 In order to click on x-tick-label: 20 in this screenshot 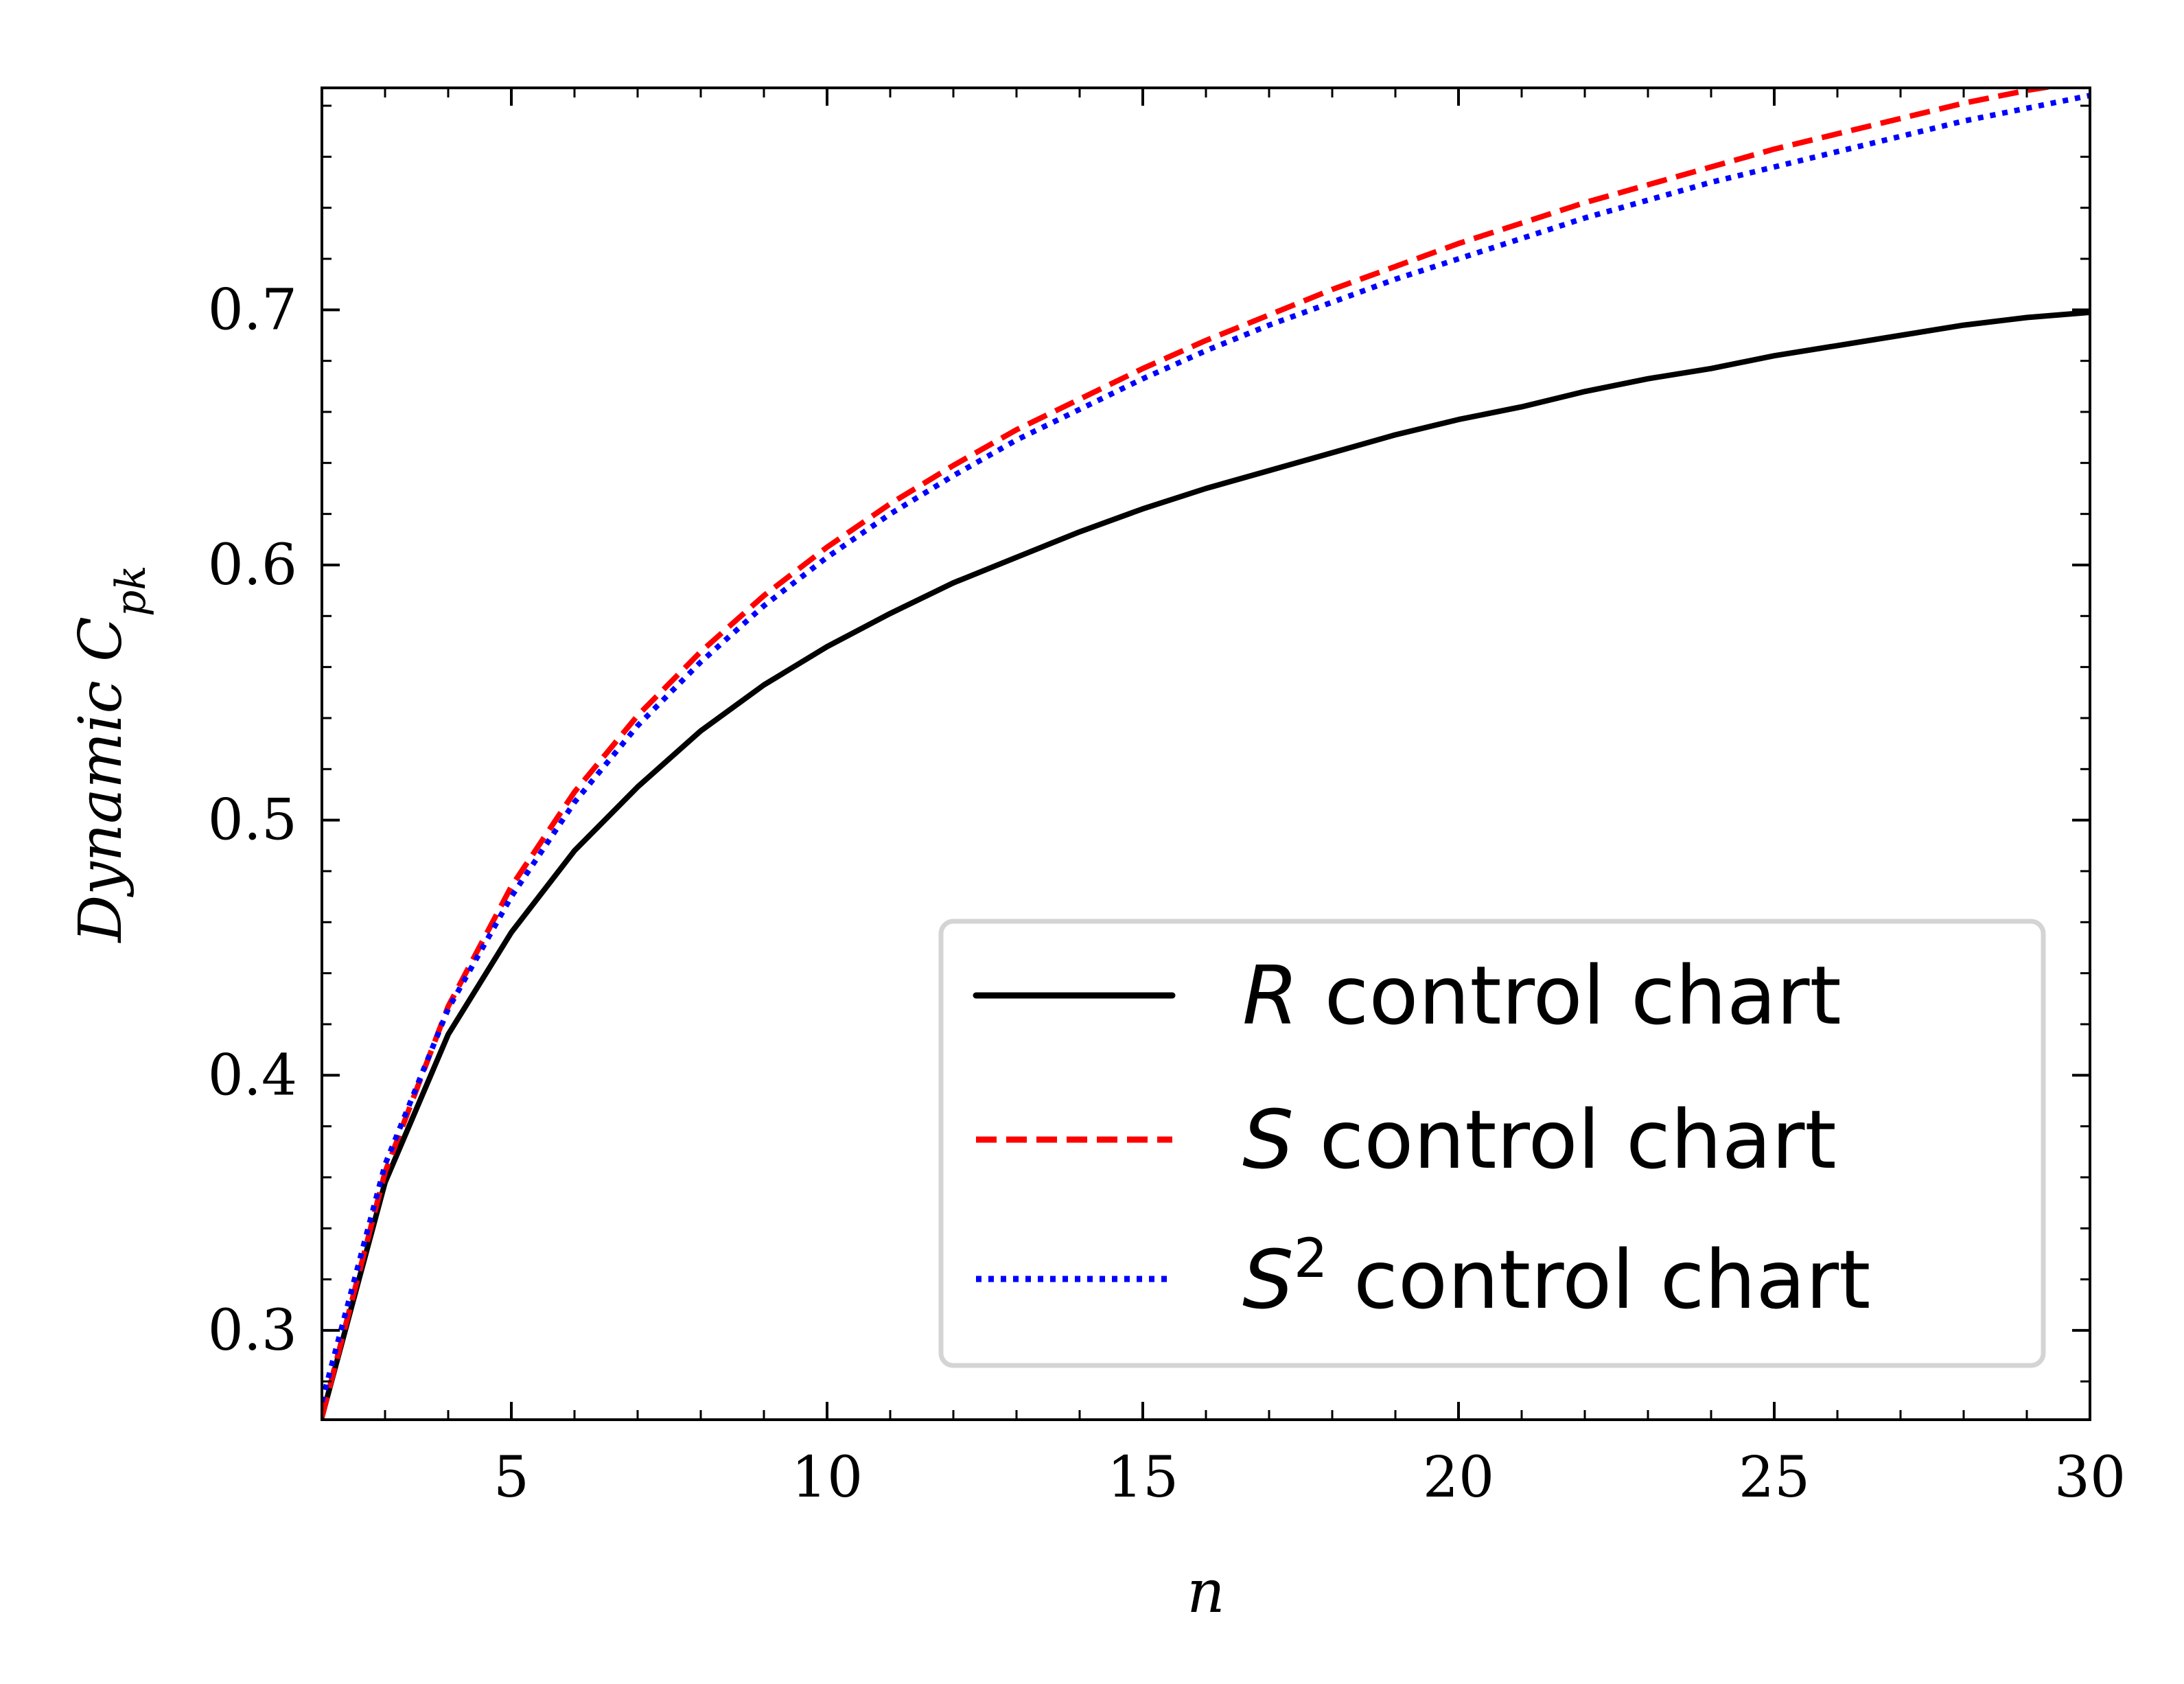, I will do `click(1458, 1478)`.